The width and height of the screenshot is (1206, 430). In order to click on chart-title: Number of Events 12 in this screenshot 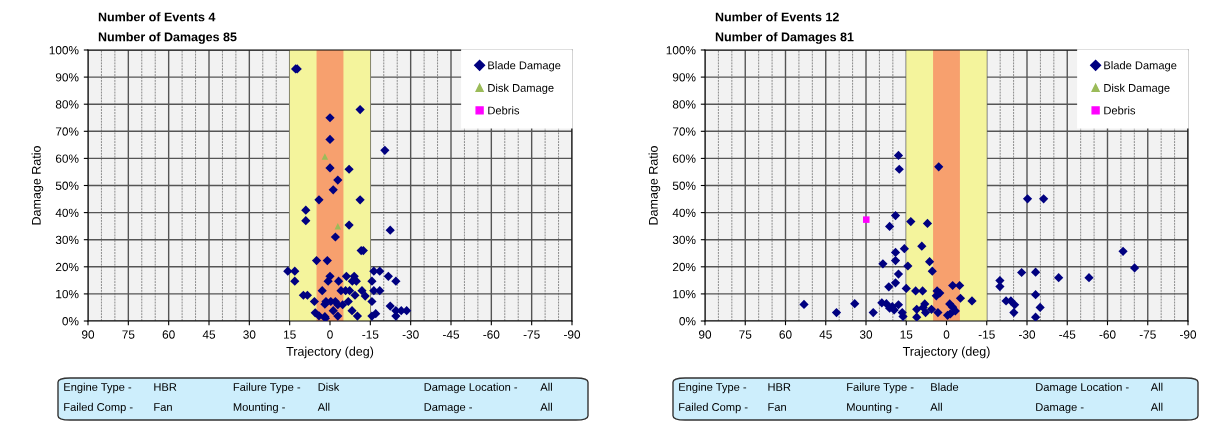, I will do `click(777, 17)`.